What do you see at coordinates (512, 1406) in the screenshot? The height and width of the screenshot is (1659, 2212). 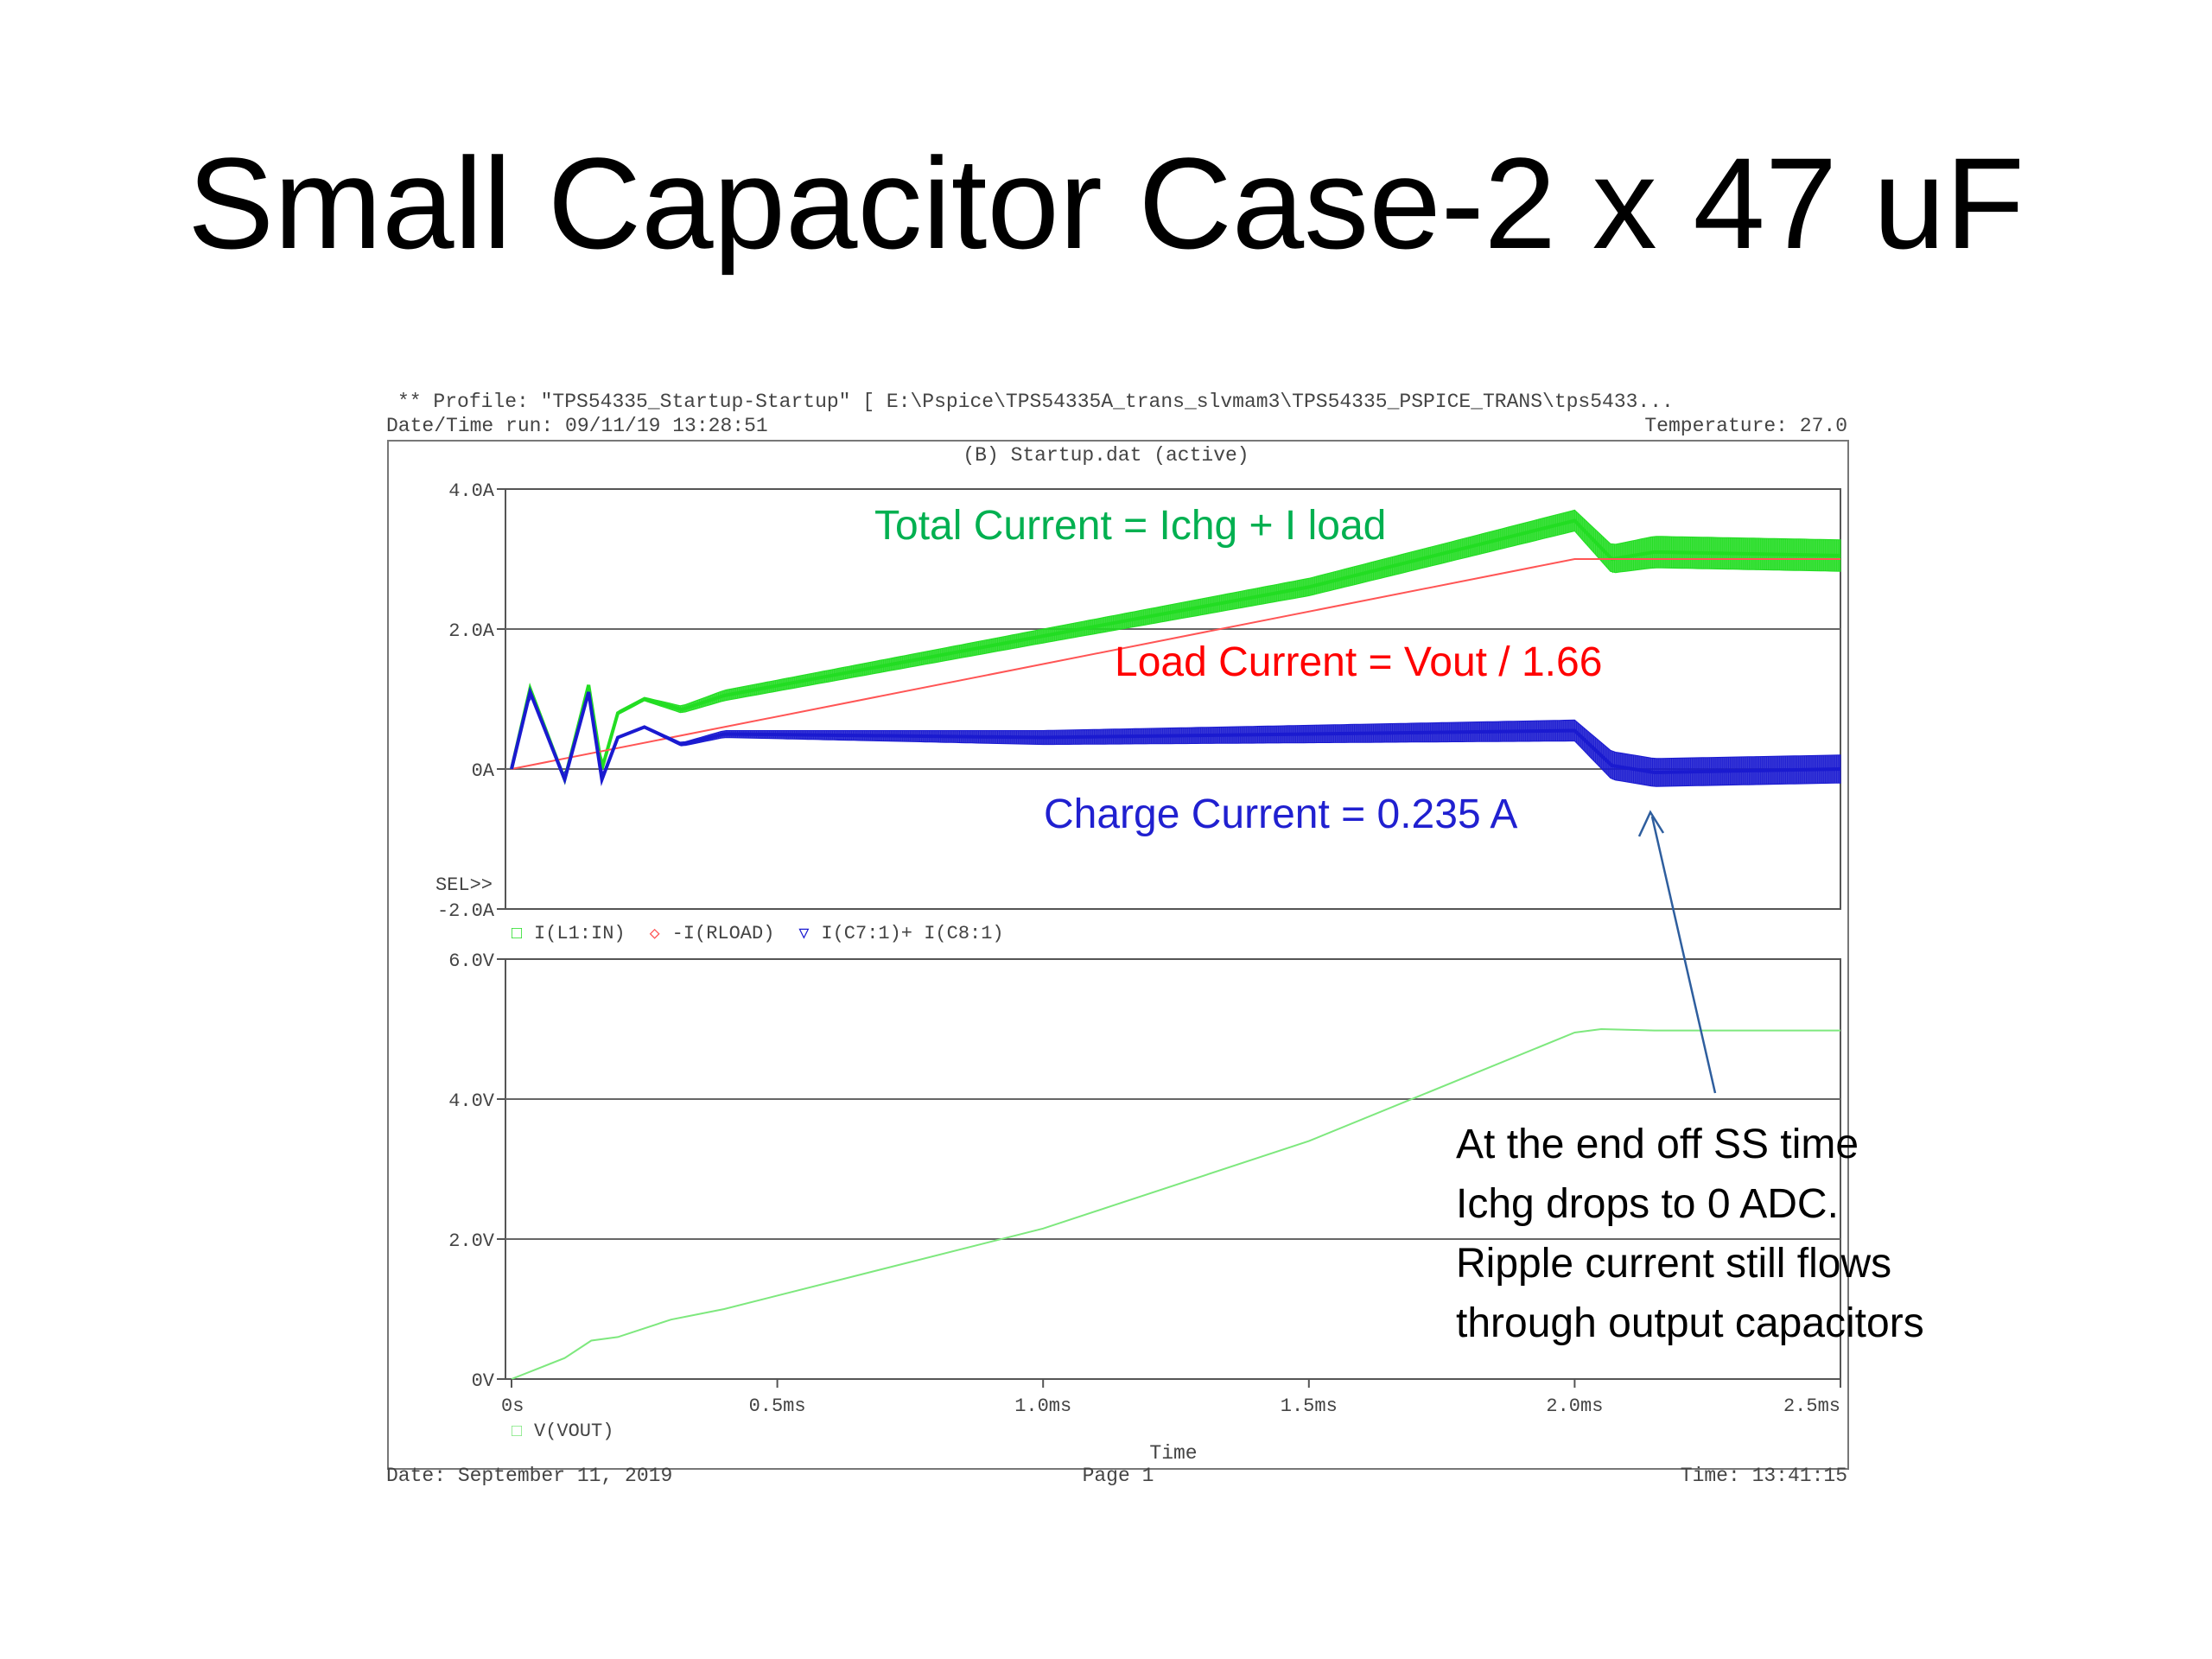 I see `x-tick-label: 0s` at bounding box center [512, 1406].